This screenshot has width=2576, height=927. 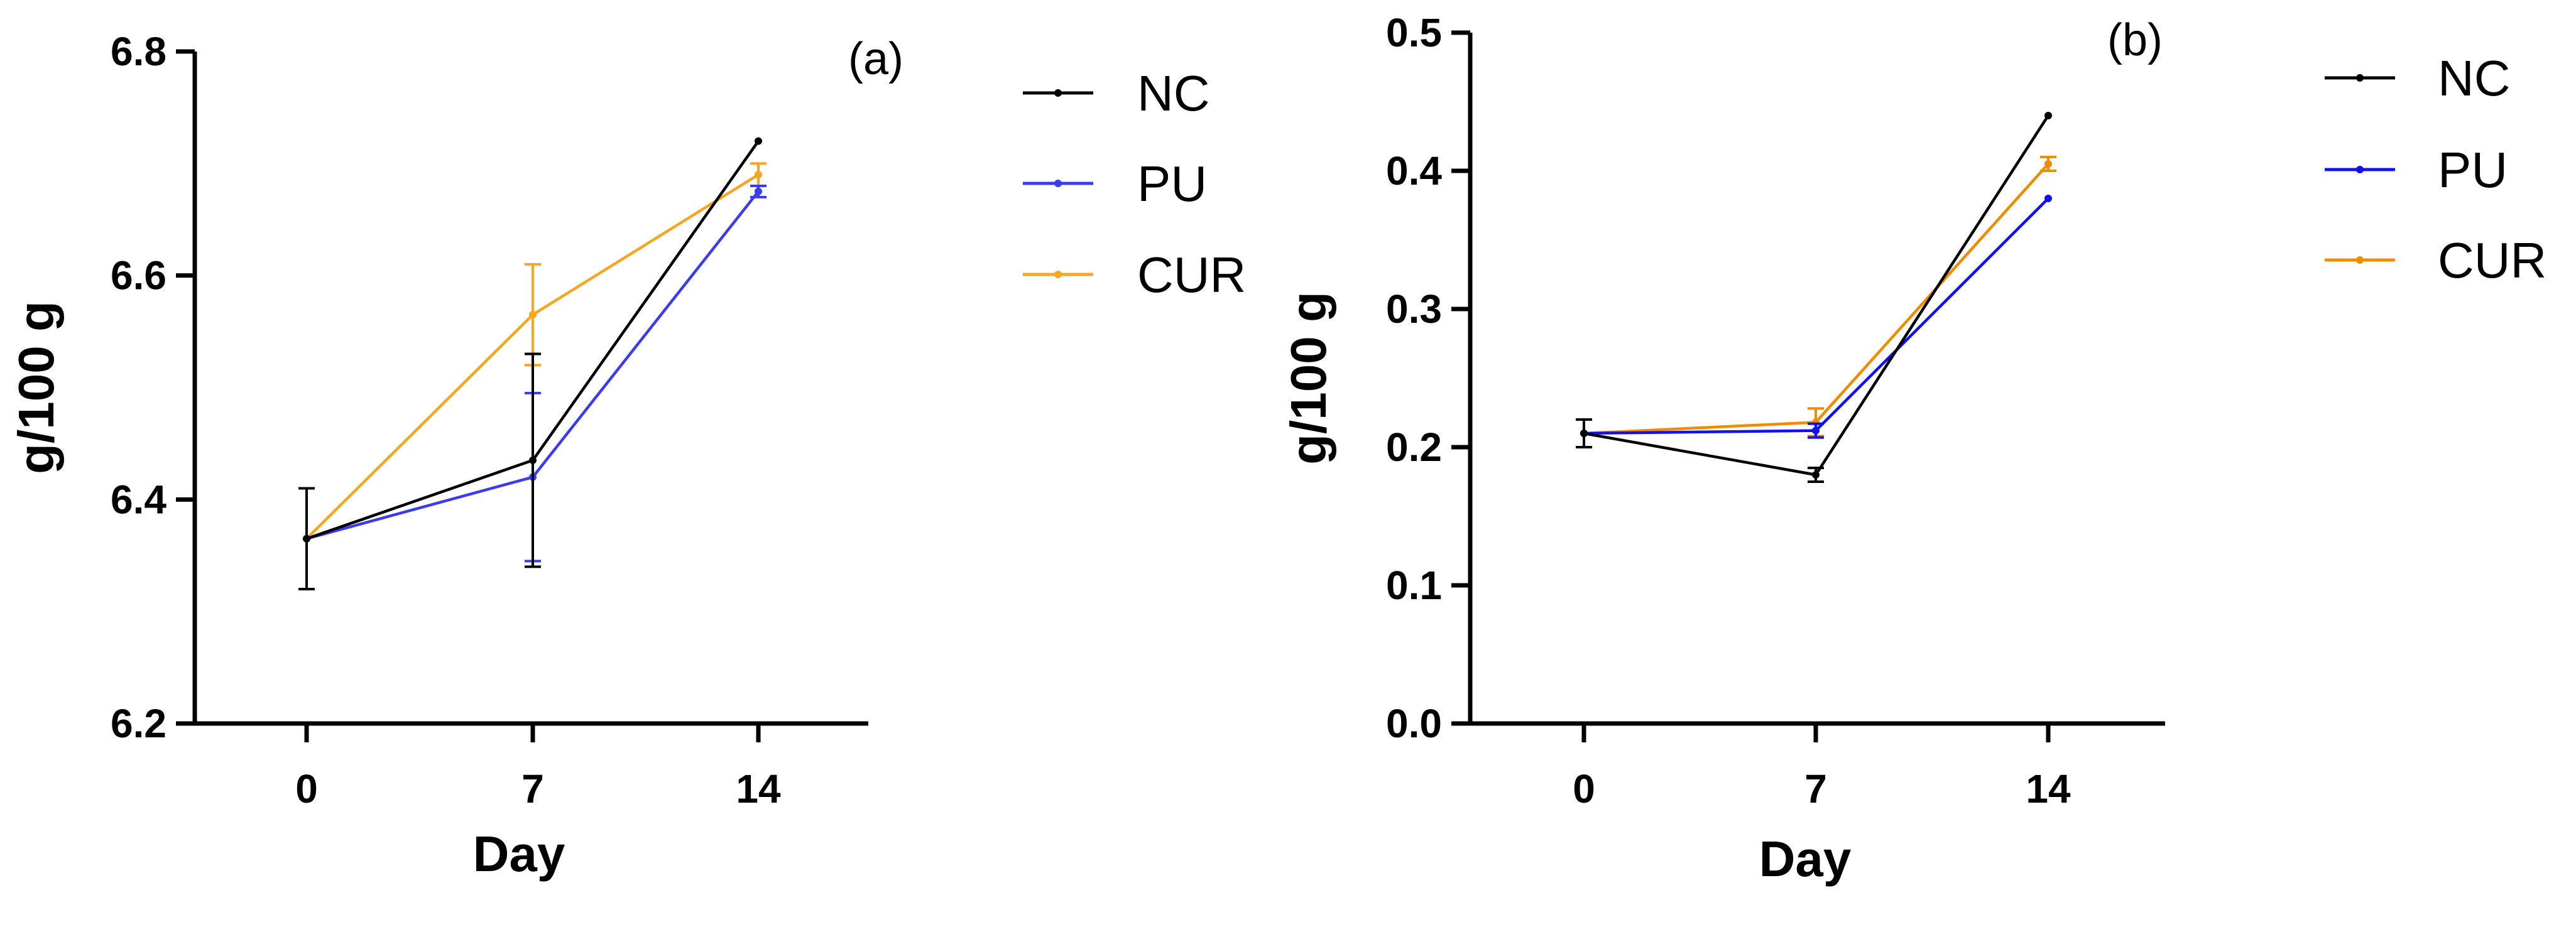 I want to click on panel-label: (a), so click(x=875, y=59).